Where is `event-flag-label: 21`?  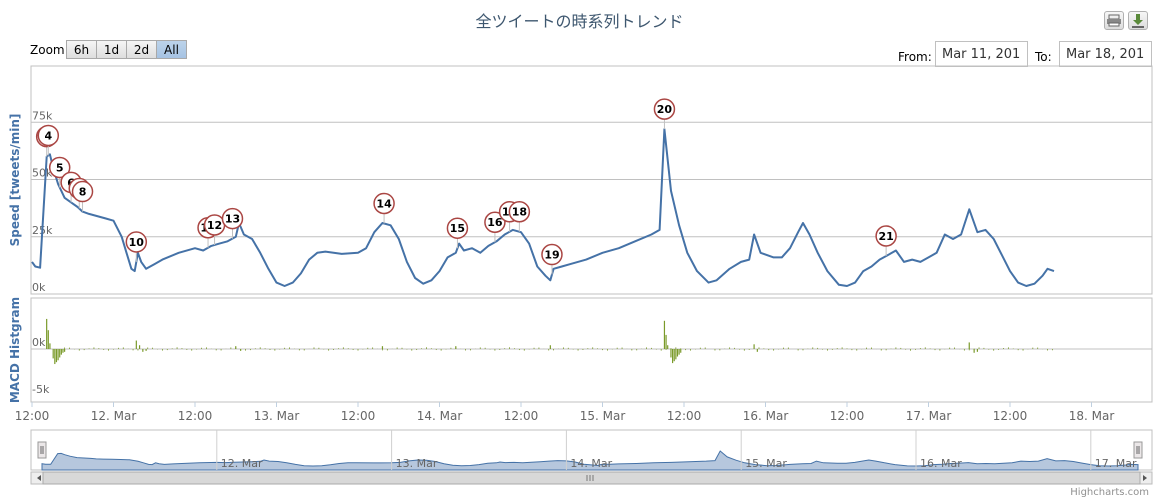
event-flag-label: 21 is located at coordinates (885, 236).